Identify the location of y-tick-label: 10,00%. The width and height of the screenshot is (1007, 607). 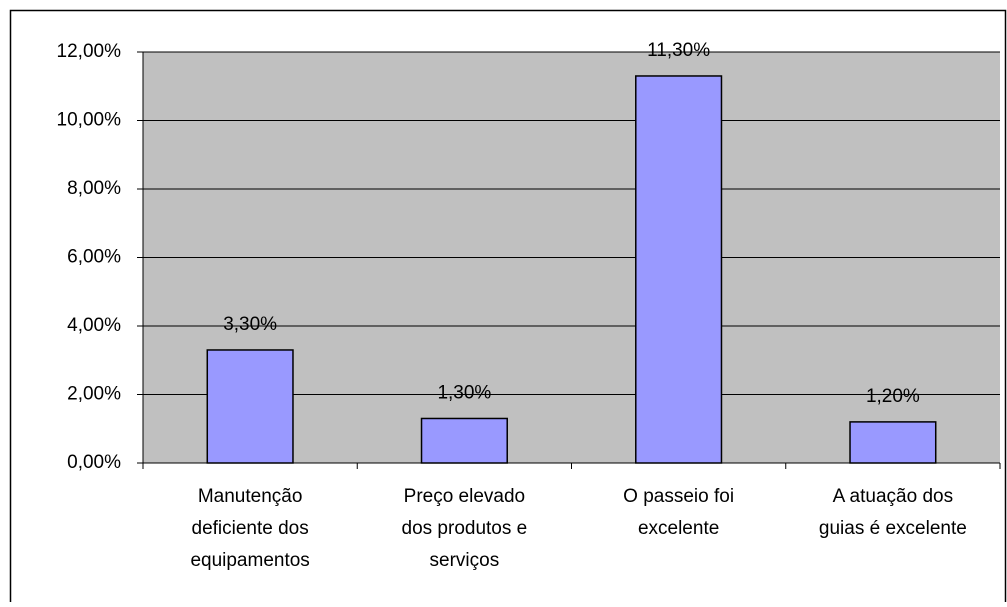
(89, 120).